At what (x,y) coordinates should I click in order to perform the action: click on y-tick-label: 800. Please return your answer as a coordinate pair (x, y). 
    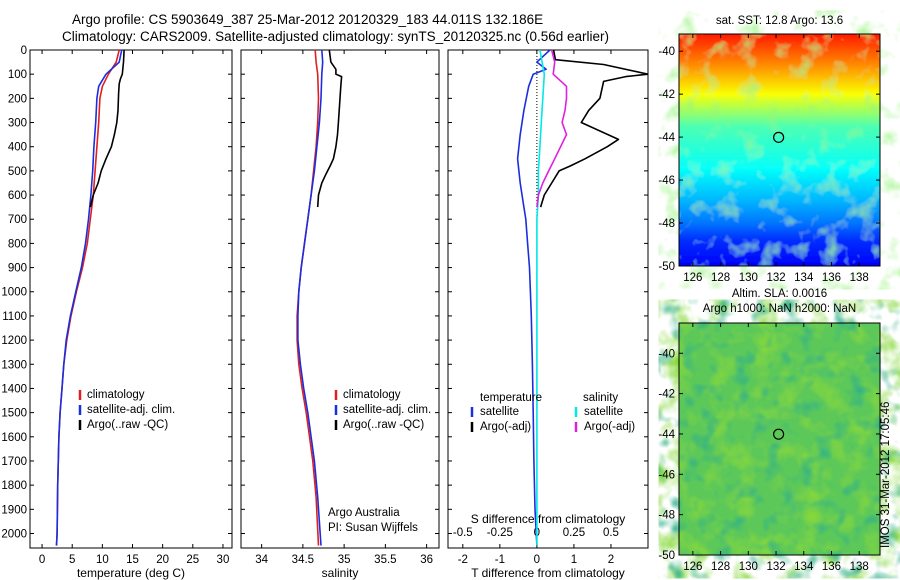
    Looking at the image, I should click on (17, 244).